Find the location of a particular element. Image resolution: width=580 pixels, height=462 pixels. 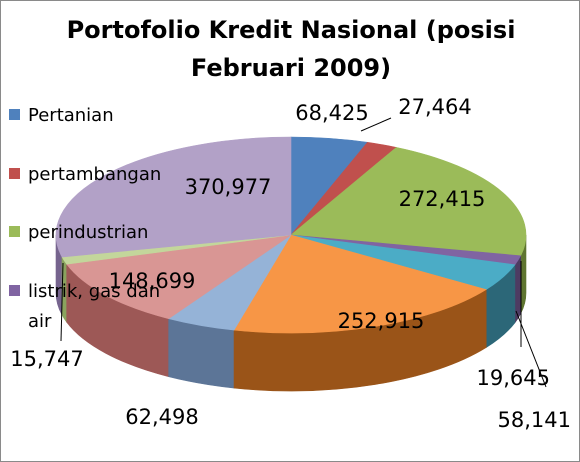

data-label-10: 370,977 is located at coordinates (228, 187).